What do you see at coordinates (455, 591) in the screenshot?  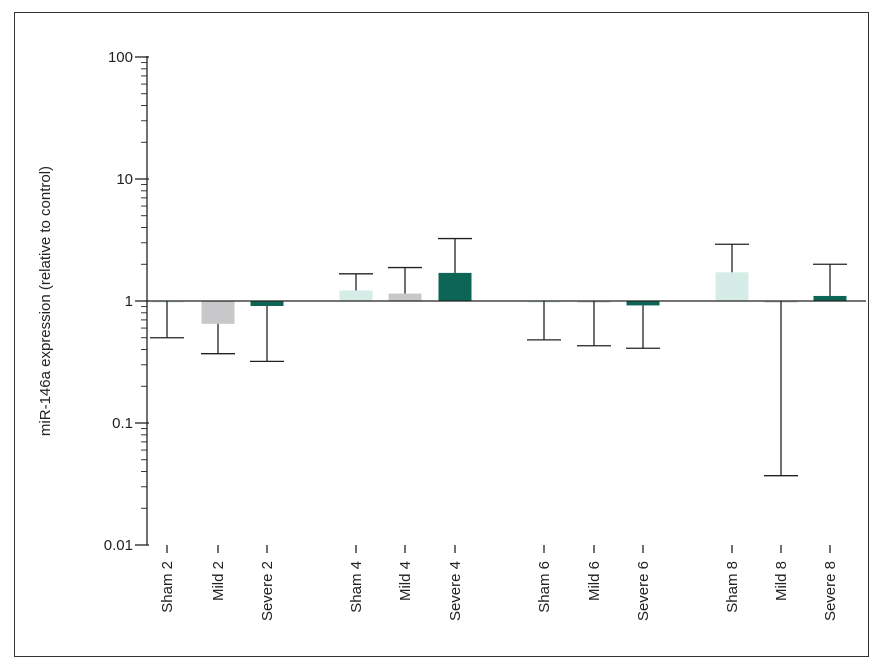 I see `x-tick-label: Severe 4` at bounding box center [455, 591].